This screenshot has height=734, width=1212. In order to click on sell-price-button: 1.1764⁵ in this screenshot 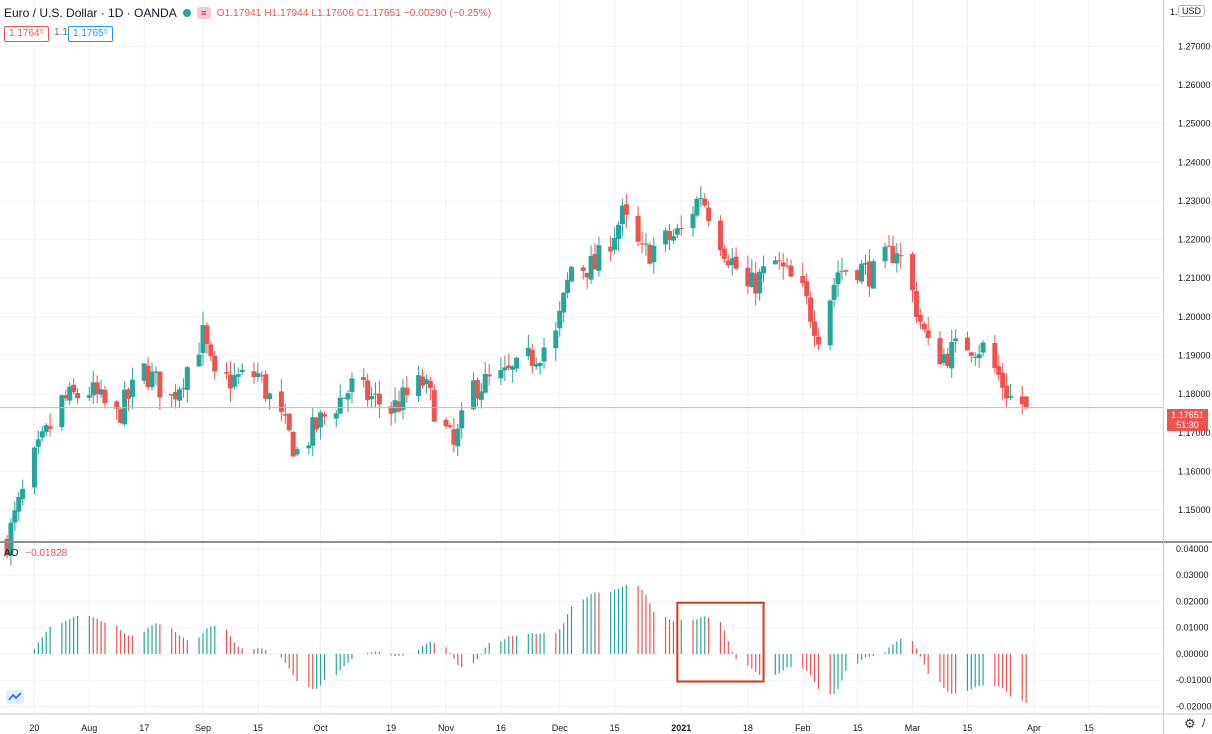, I will do `click(26, 34)`.